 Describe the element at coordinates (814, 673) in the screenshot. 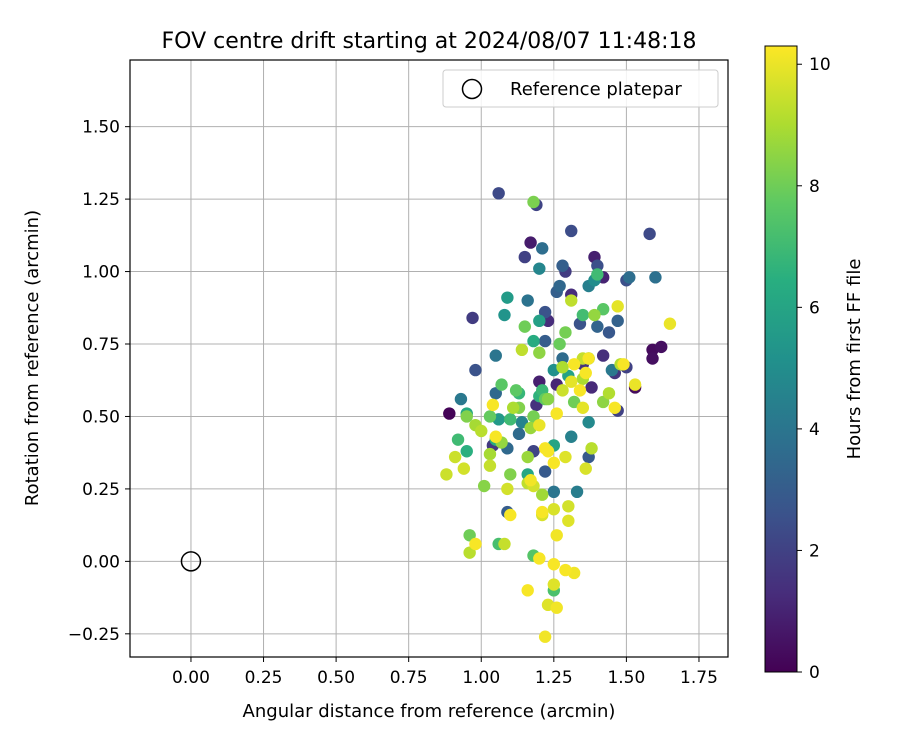

I see `colorbar-tick-label: 0` at that location.